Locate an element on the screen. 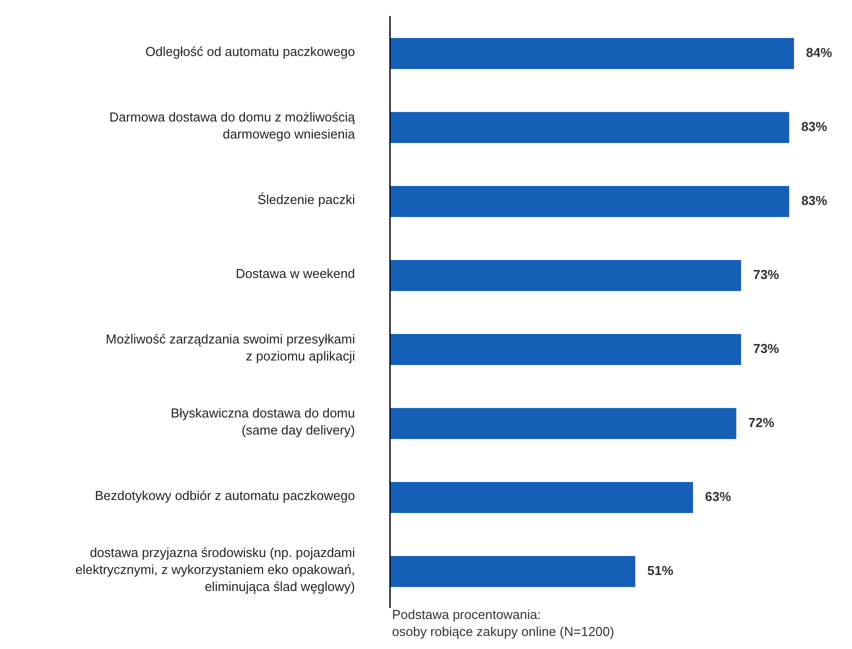  data-label: 63% is located at coordinates (718, 496).